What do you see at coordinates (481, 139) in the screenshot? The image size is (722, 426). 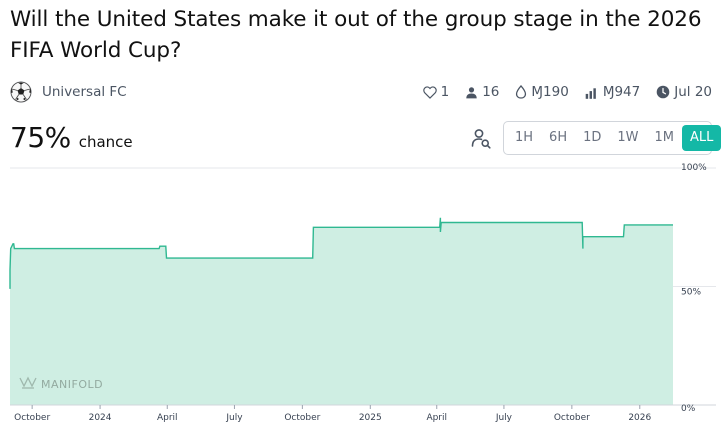 I see `user-search-icon` at bounding box center [481, 139].